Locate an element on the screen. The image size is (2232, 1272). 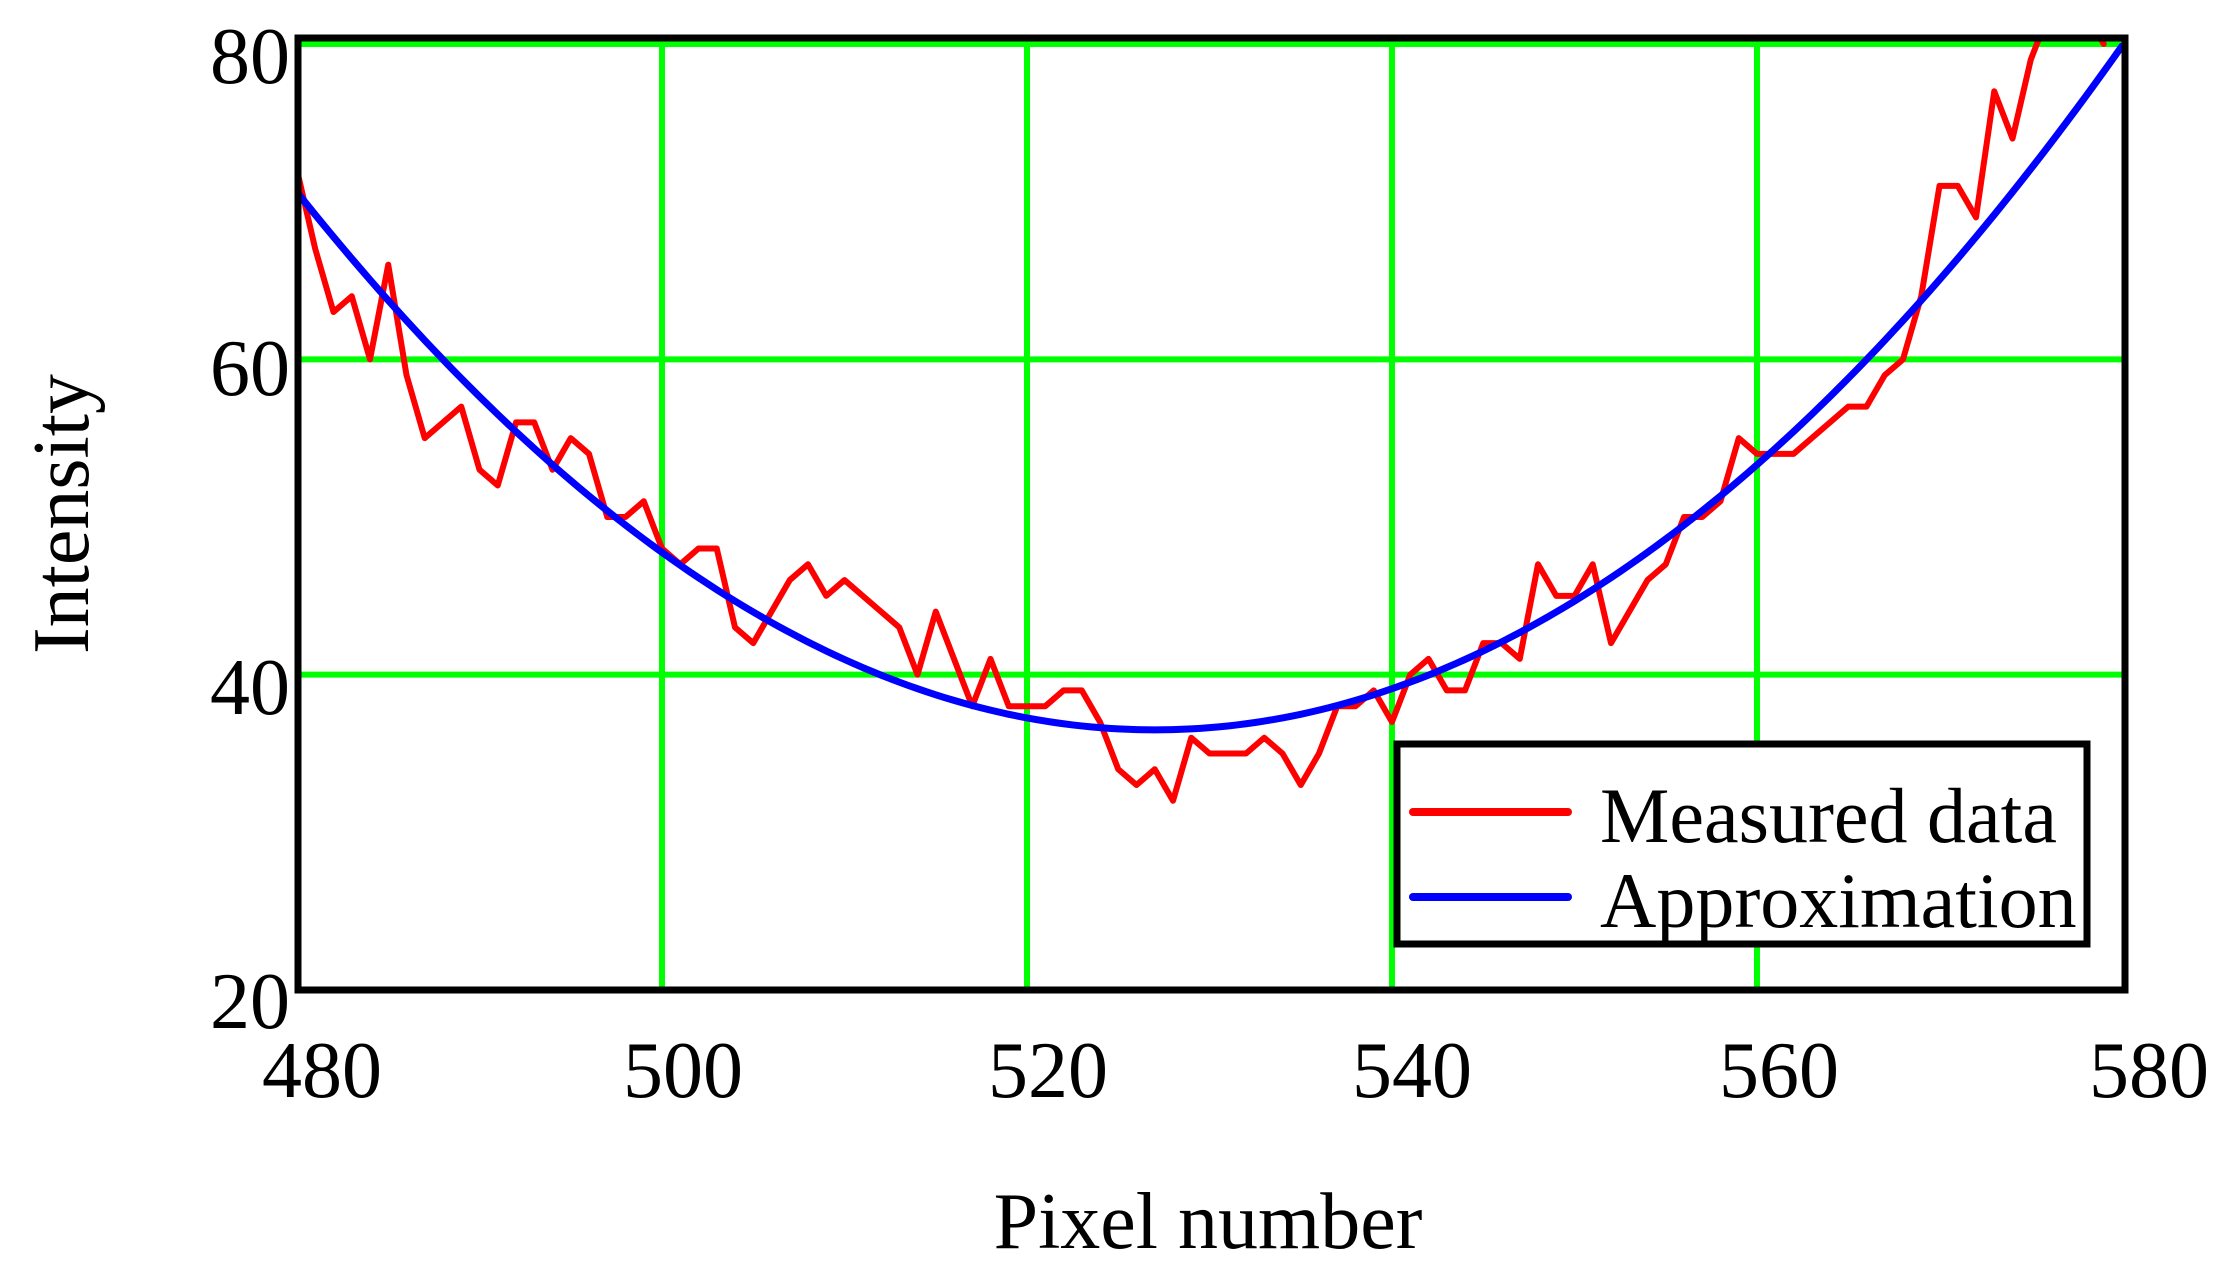
legend: Measured data Approximation is located at coordinates (1742, 844).